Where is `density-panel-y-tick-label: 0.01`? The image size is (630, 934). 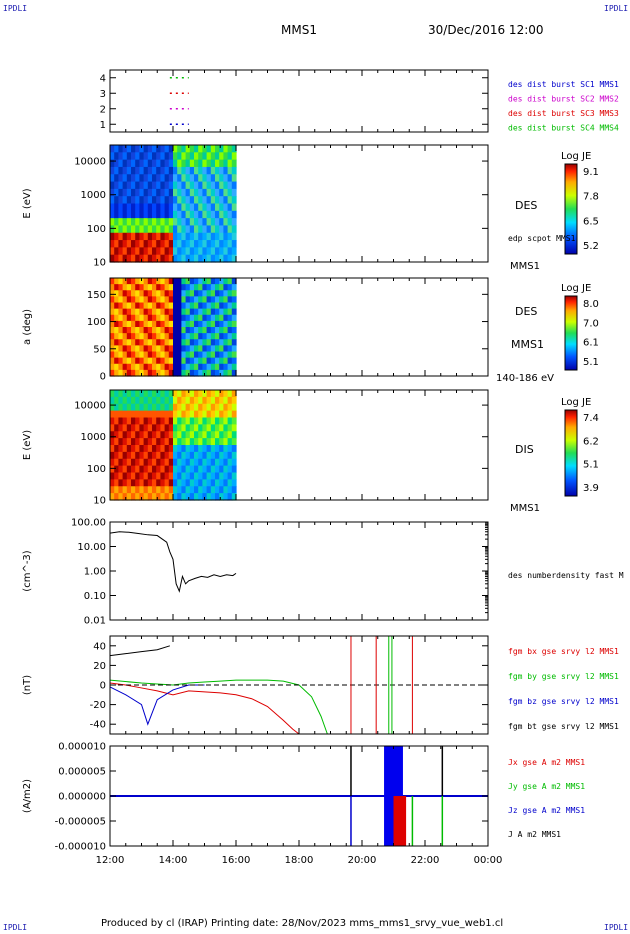 density-panel-y-tick-label: 0.01 is located at coordinates (95, 621).